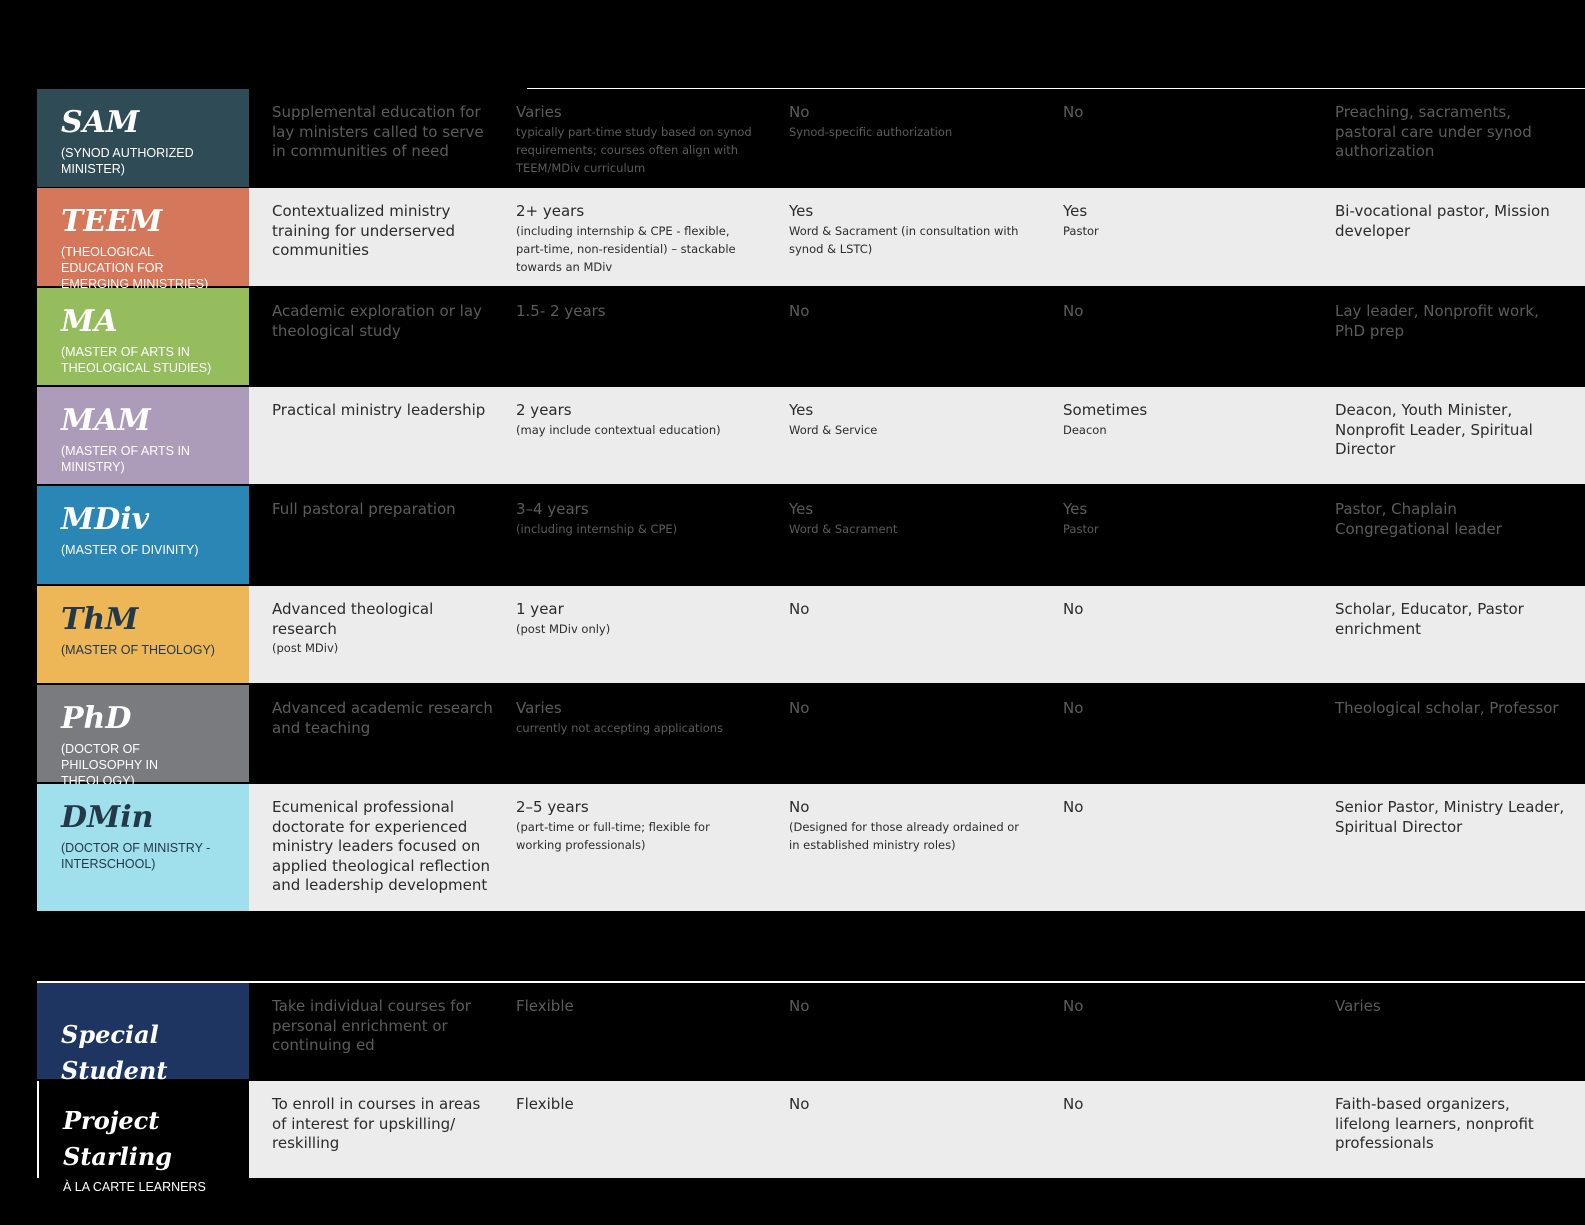 This screenshot has height=1225, width=1585. I want to click on program-name: ThM, so click(100, 619).